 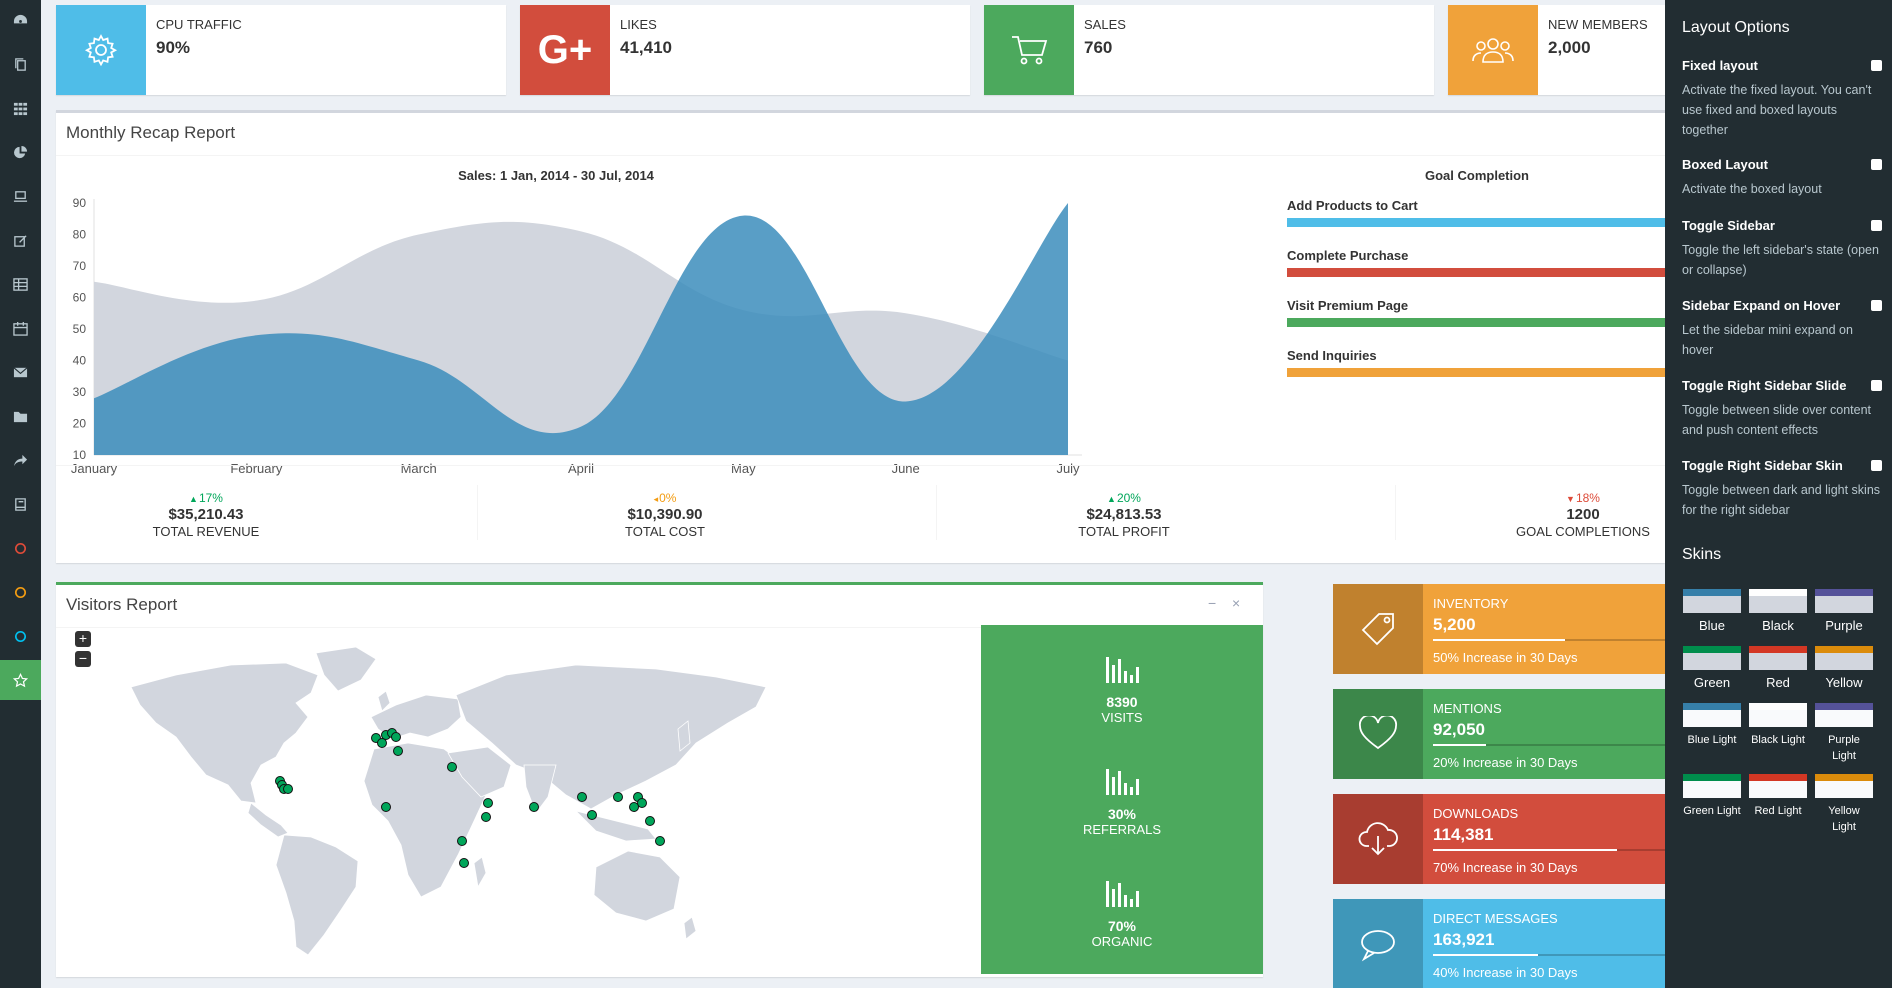 What do you see at coordinates (1477, 372) in the screenshot?
I see `goal-bar` at bounding box center [1477, 372].